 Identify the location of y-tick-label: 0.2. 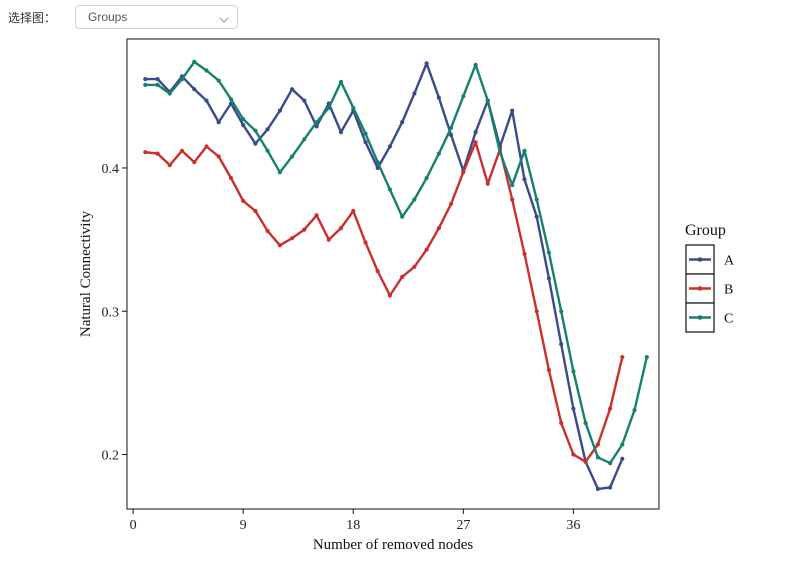
(111, 456).